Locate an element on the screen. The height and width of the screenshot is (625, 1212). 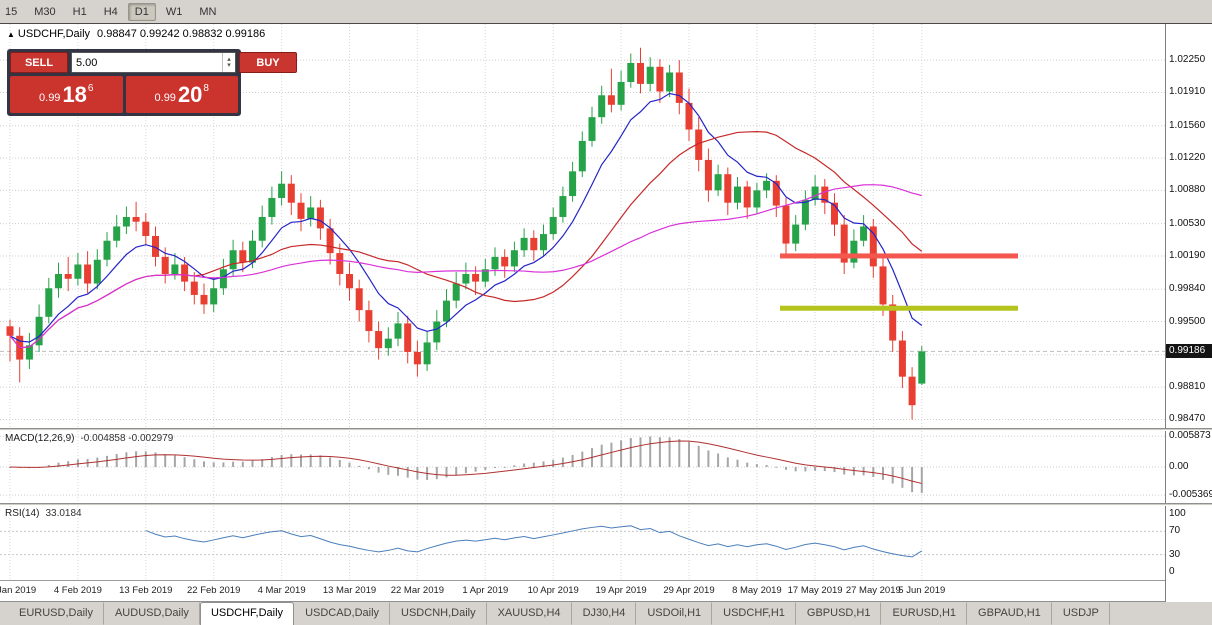
rsi-label: RSI(14) 33.0184 is located at coordinates (43, 513).